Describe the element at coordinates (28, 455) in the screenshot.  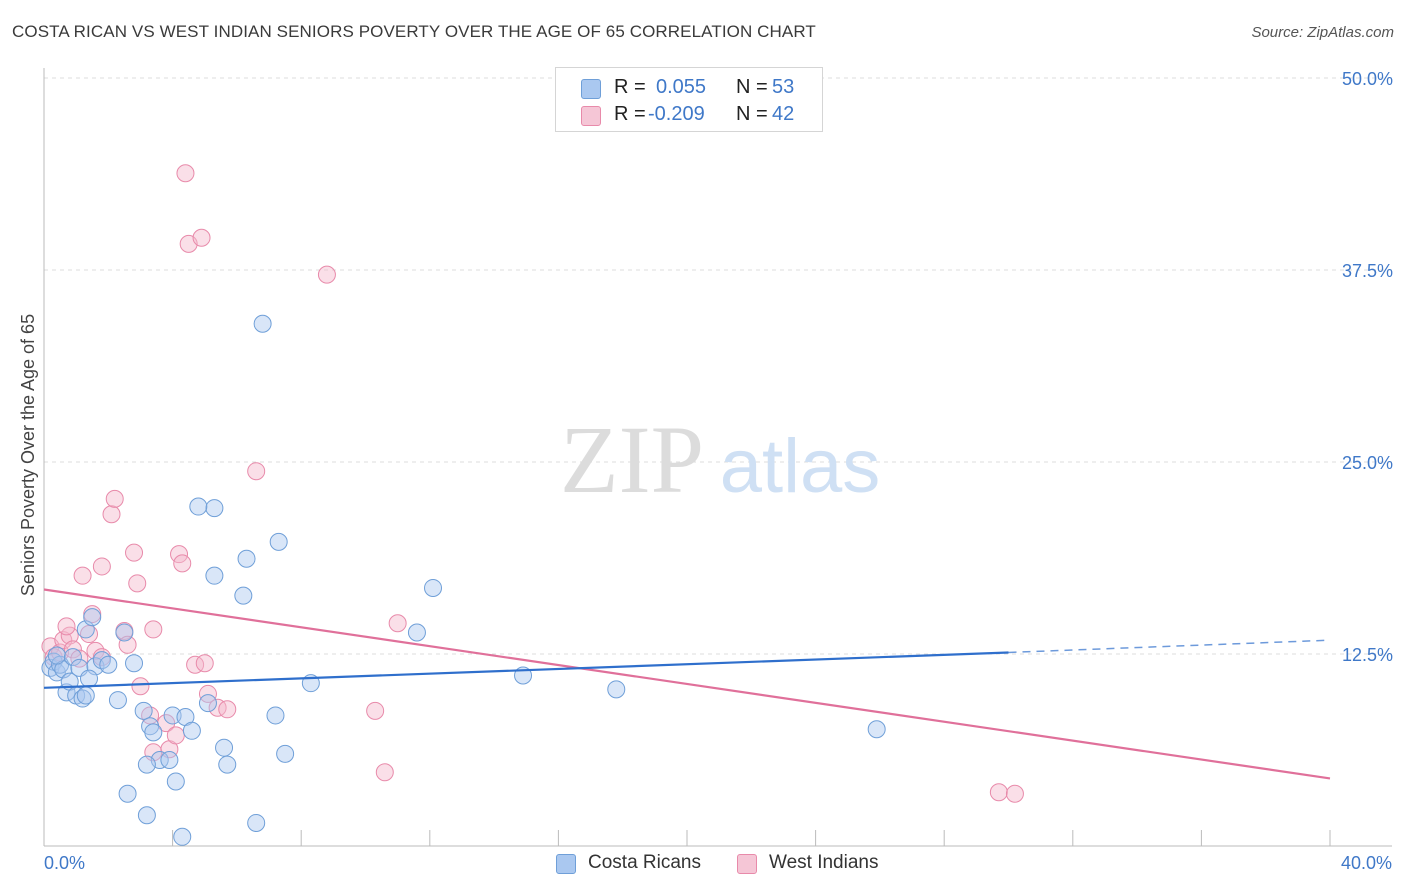
I see `y-axis-label: Seniors Poverty Over the Age of 65` at that location.